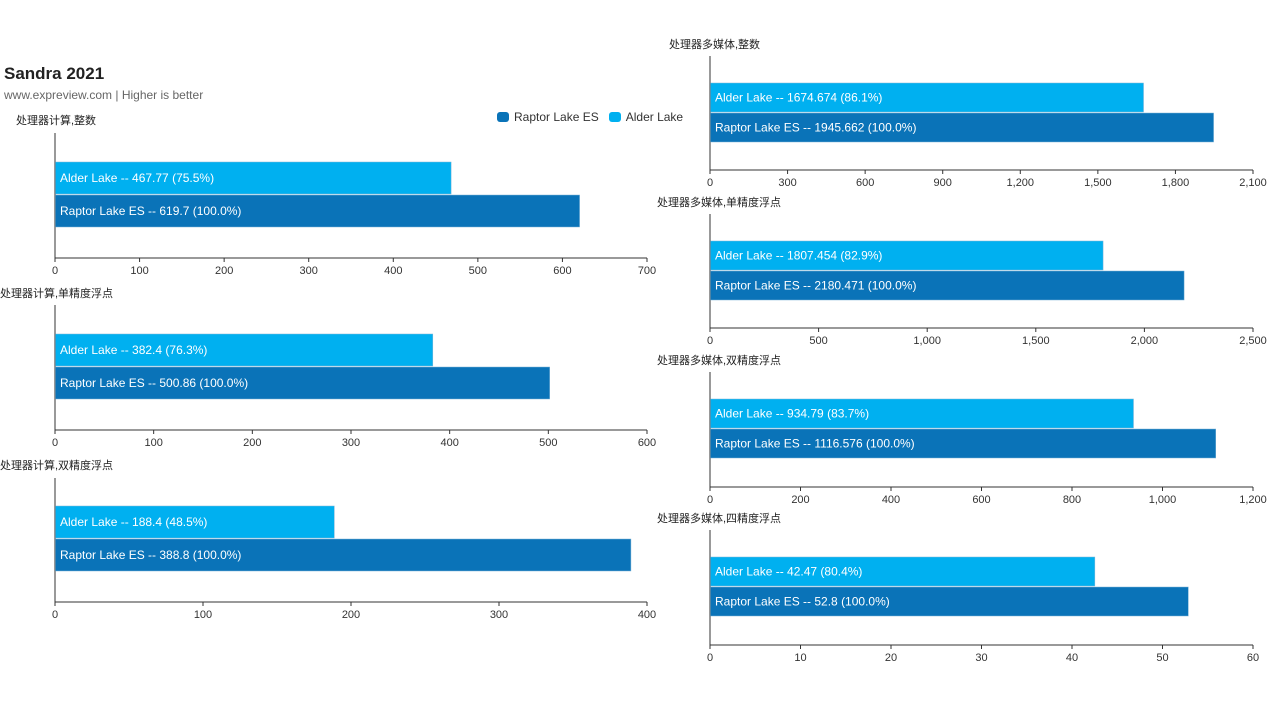 This screenshot has width=1280, height=720. Describe the element at coordinates (503, 117) in the screenshot. I see `legend-swatch-raptor` at that location.